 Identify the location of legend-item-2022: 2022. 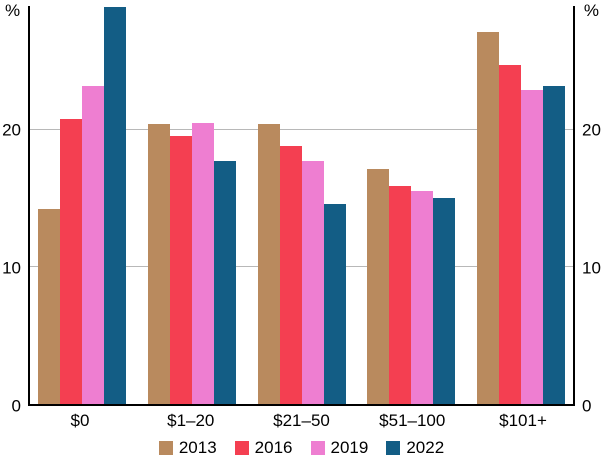
(415, 448).